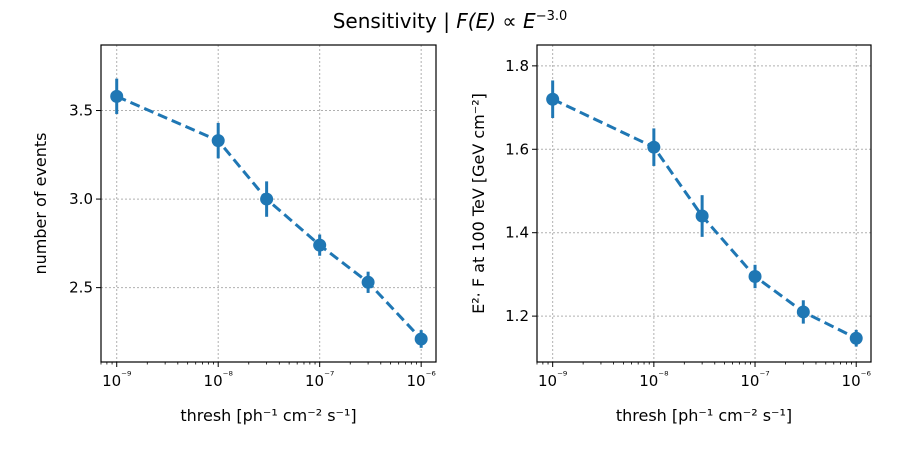 The height and width of the screenshot is (450, 900). What do you see at coordinates (450, 21) in the screenshot?
I see `figure-title: Sensitivity | F(E) ∝ E−3.0` at bounding box center [450, 21].